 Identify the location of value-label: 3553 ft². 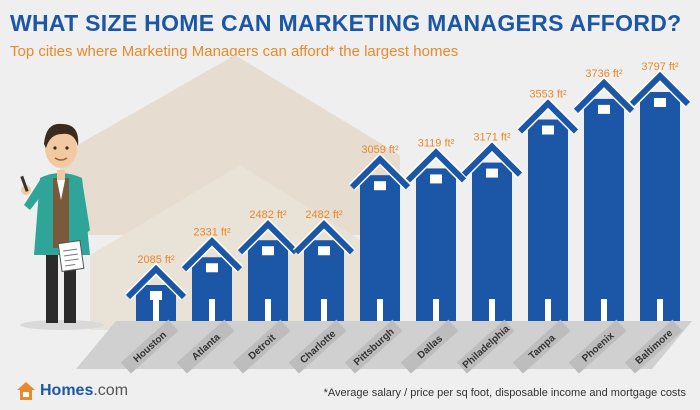
(548, 95).